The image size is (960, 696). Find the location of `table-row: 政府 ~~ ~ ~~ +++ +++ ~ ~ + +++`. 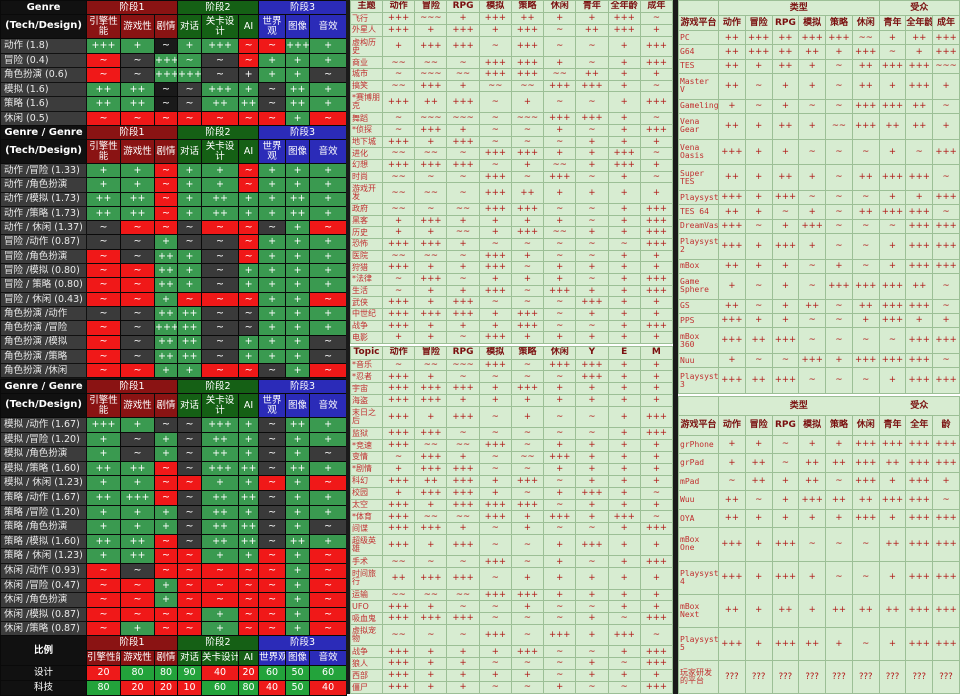

table-row: 政府 ~~ ~ ~~ +++ +++ ~ ~ + +++ is located at coordinates (512, 209).